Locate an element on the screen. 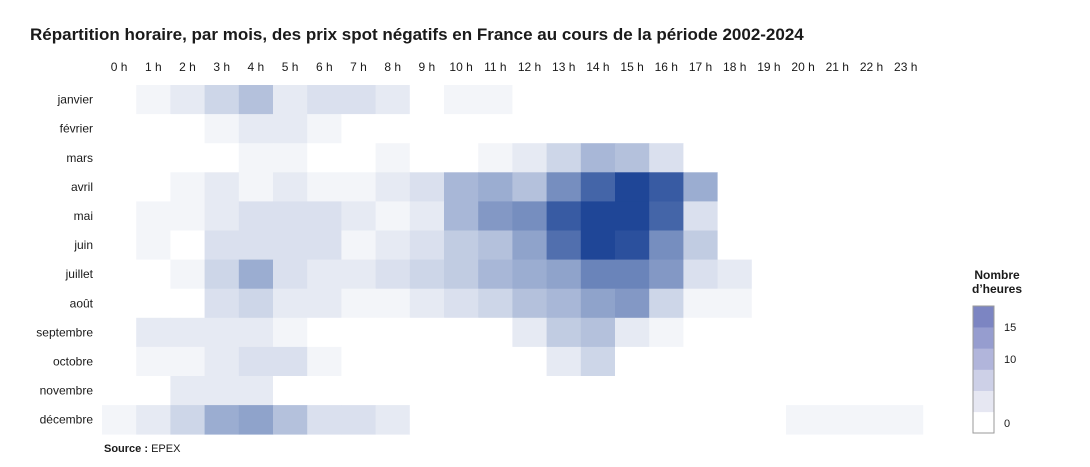  month-tick-label: février is located at coordinates (76, 129).